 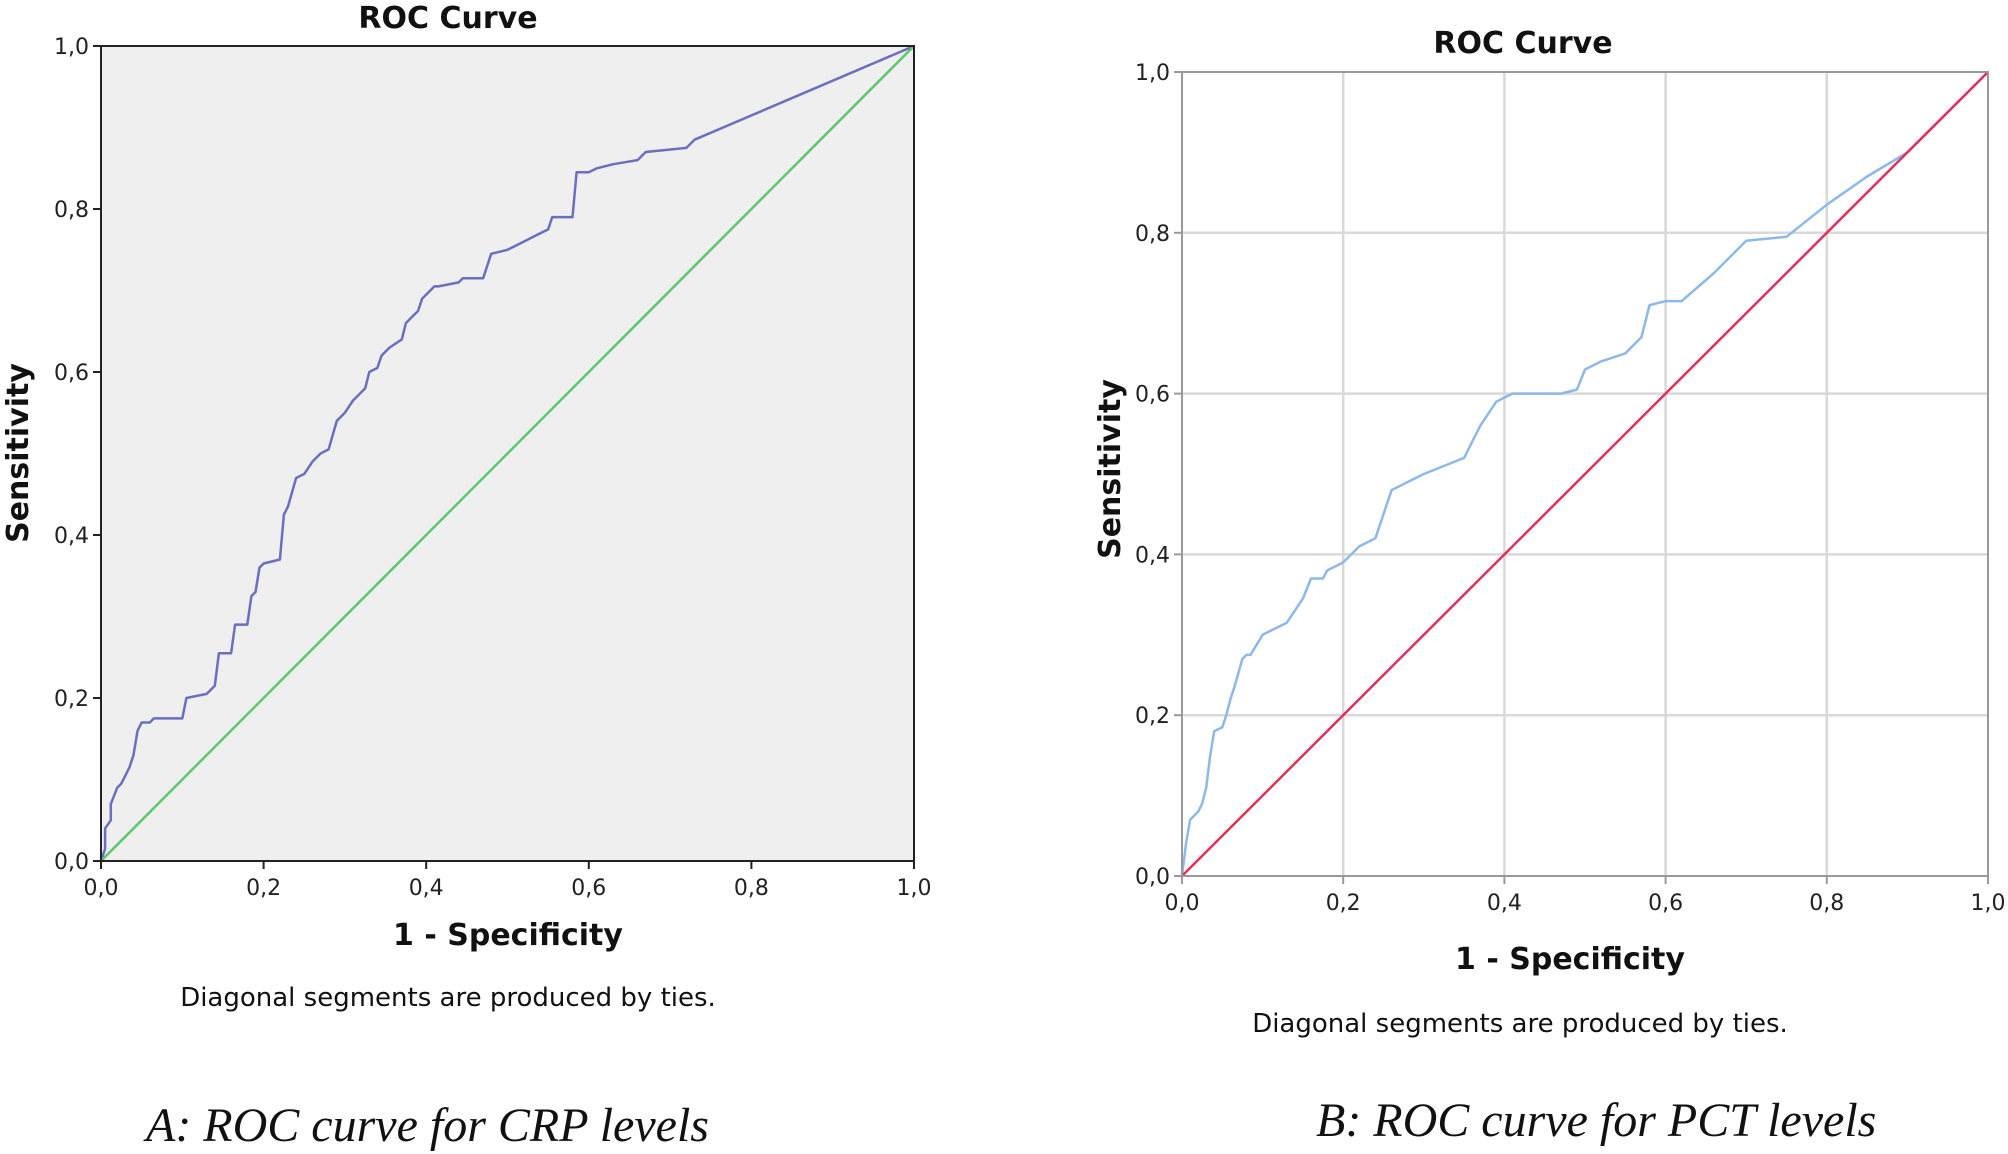 What do you see at coordinates (1596, 1120) in the screenshot?
I see `figure-caption-b: B: ROC curve for PCT levels` at bounding box center [1596, 1120].